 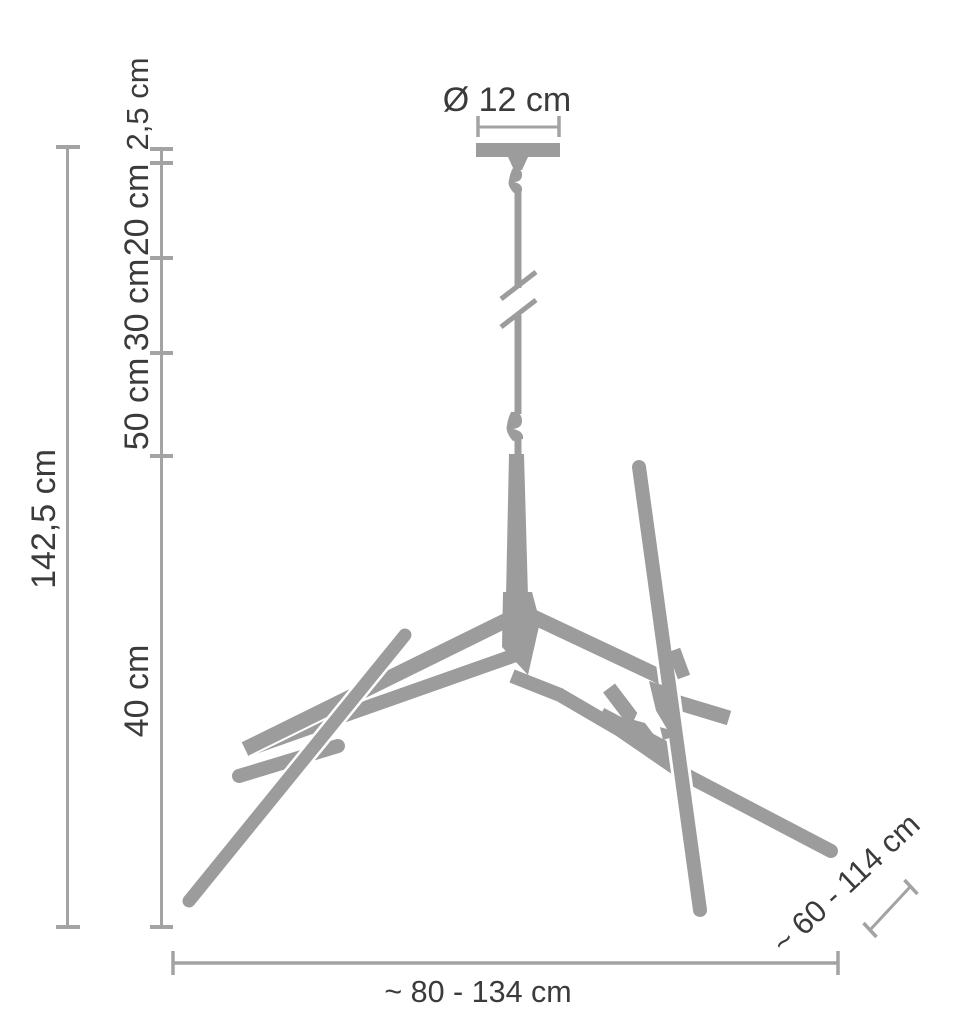 I want to click on svg-text: 30 cm, so click(x=137, y=305).